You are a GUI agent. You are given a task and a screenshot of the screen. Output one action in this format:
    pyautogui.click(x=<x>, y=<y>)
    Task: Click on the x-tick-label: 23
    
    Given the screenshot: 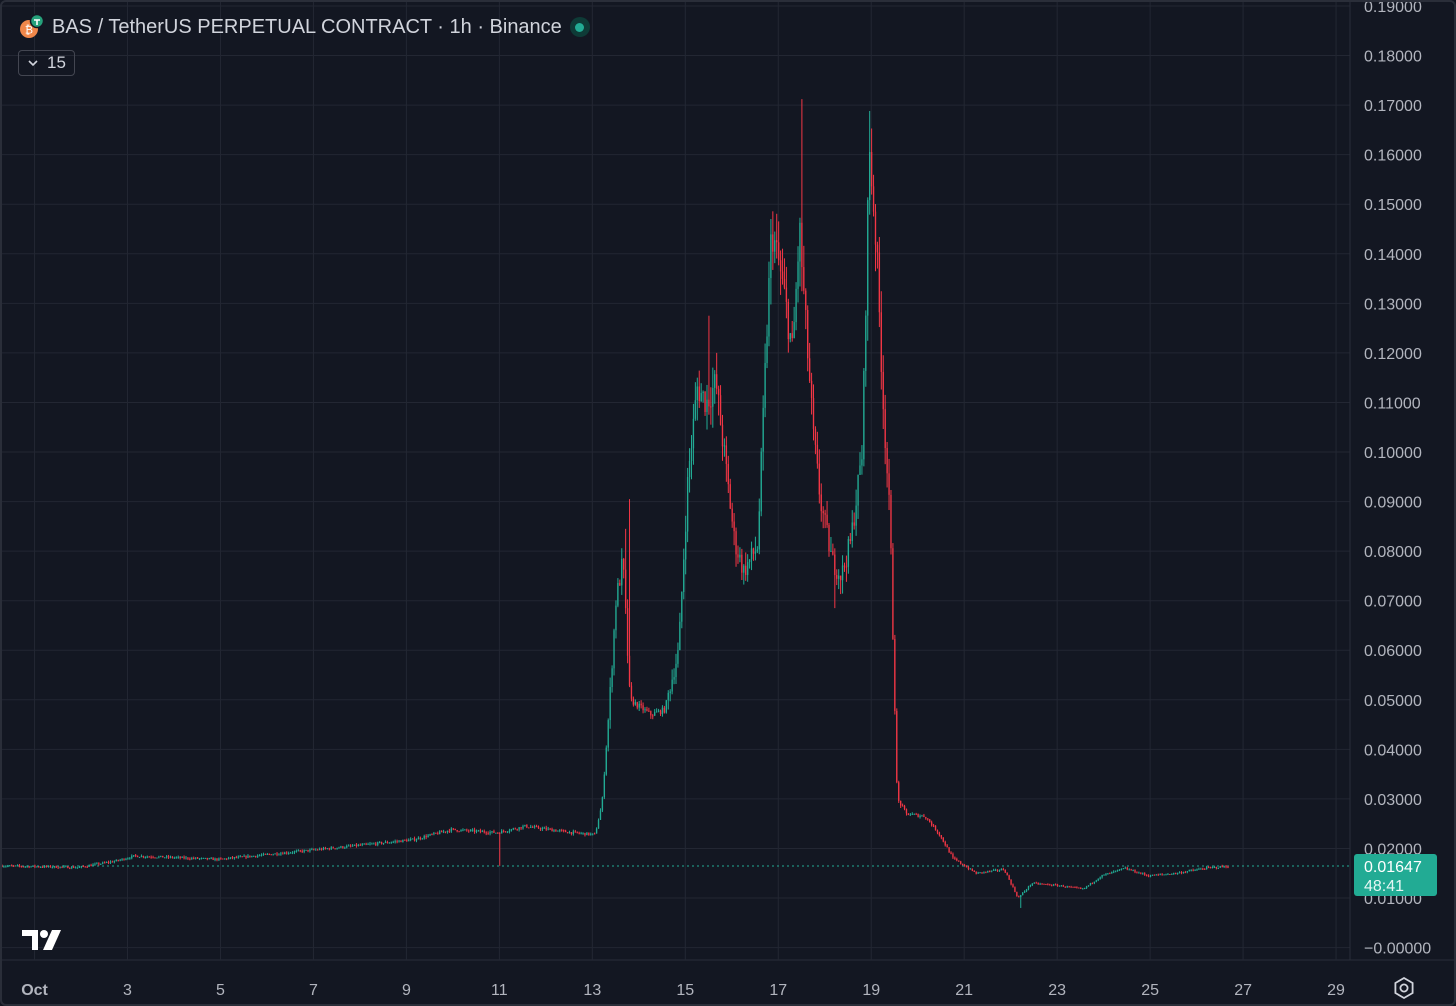 What is the action you would take?
    pyautogui.click(x=1057, y=990)
    